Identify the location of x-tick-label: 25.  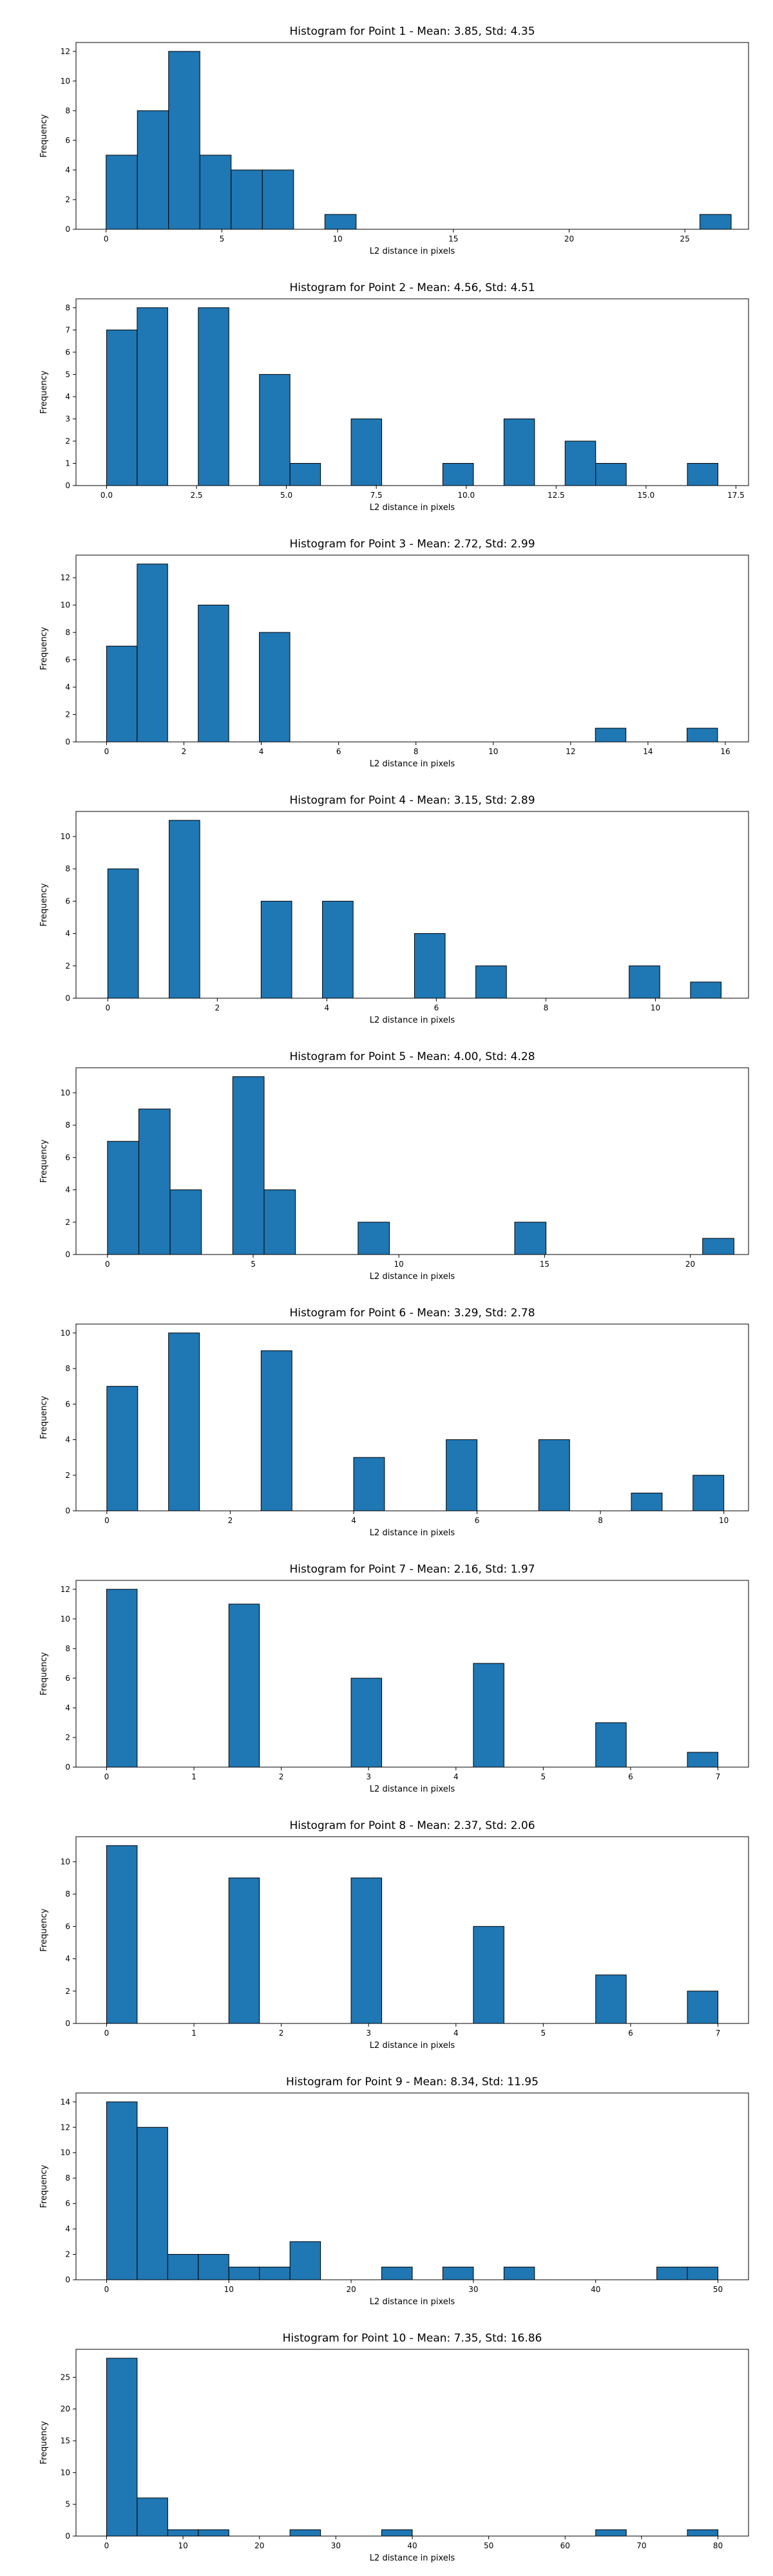
(685, 239).